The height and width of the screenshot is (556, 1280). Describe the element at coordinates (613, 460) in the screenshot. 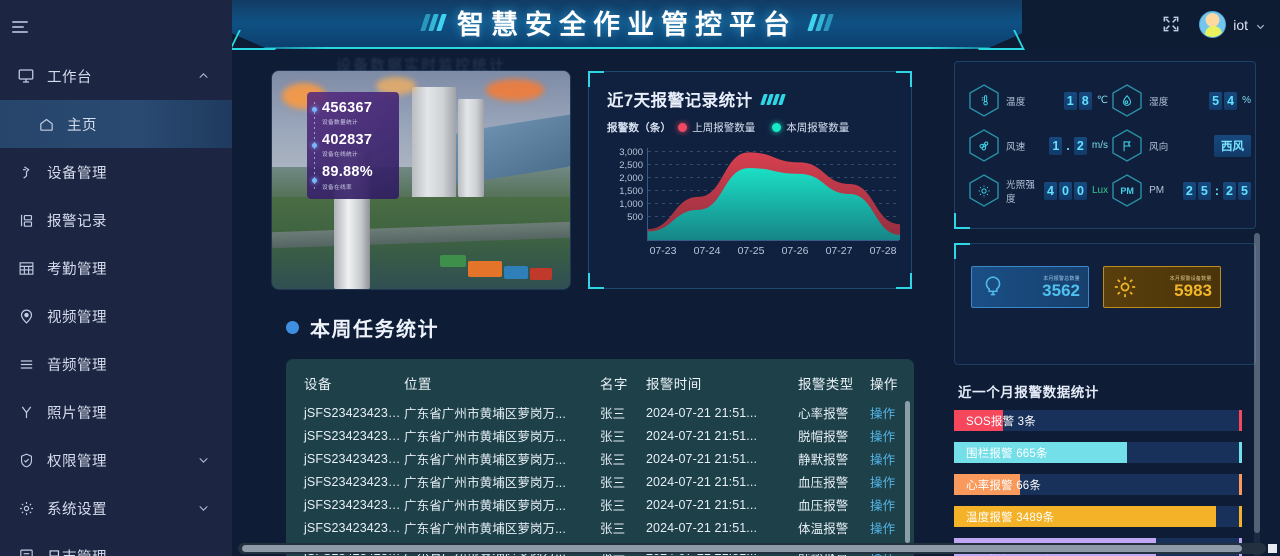

I see `cell-name: 张三` at that location.